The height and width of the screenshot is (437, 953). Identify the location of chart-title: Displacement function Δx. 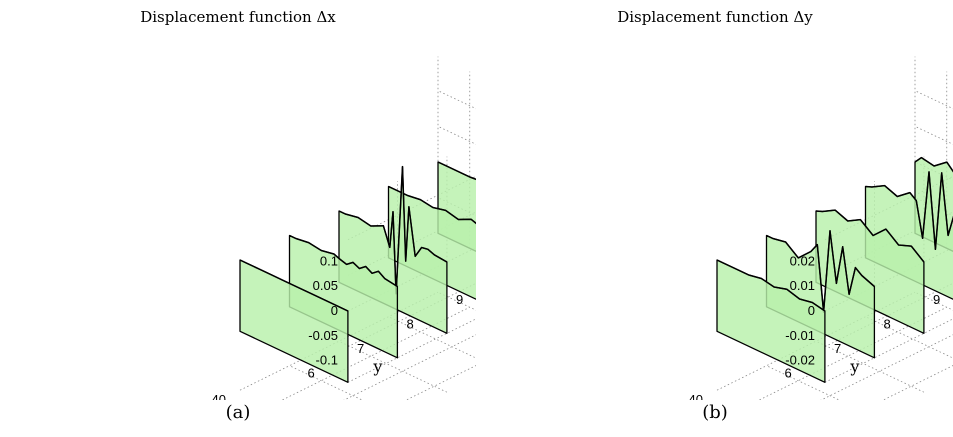
(238, 17).